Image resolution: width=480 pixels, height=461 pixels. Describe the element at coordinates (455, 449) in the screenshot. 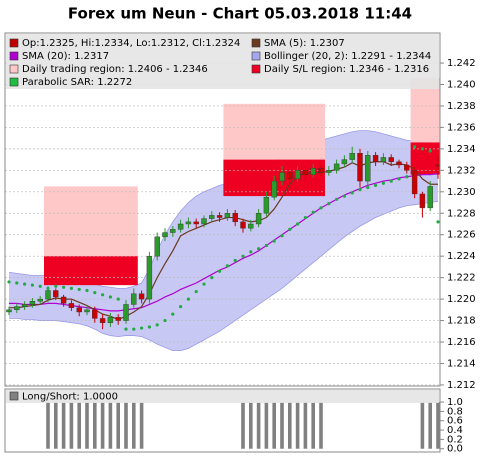

I see `y-tick-label: 0.0` at that location.